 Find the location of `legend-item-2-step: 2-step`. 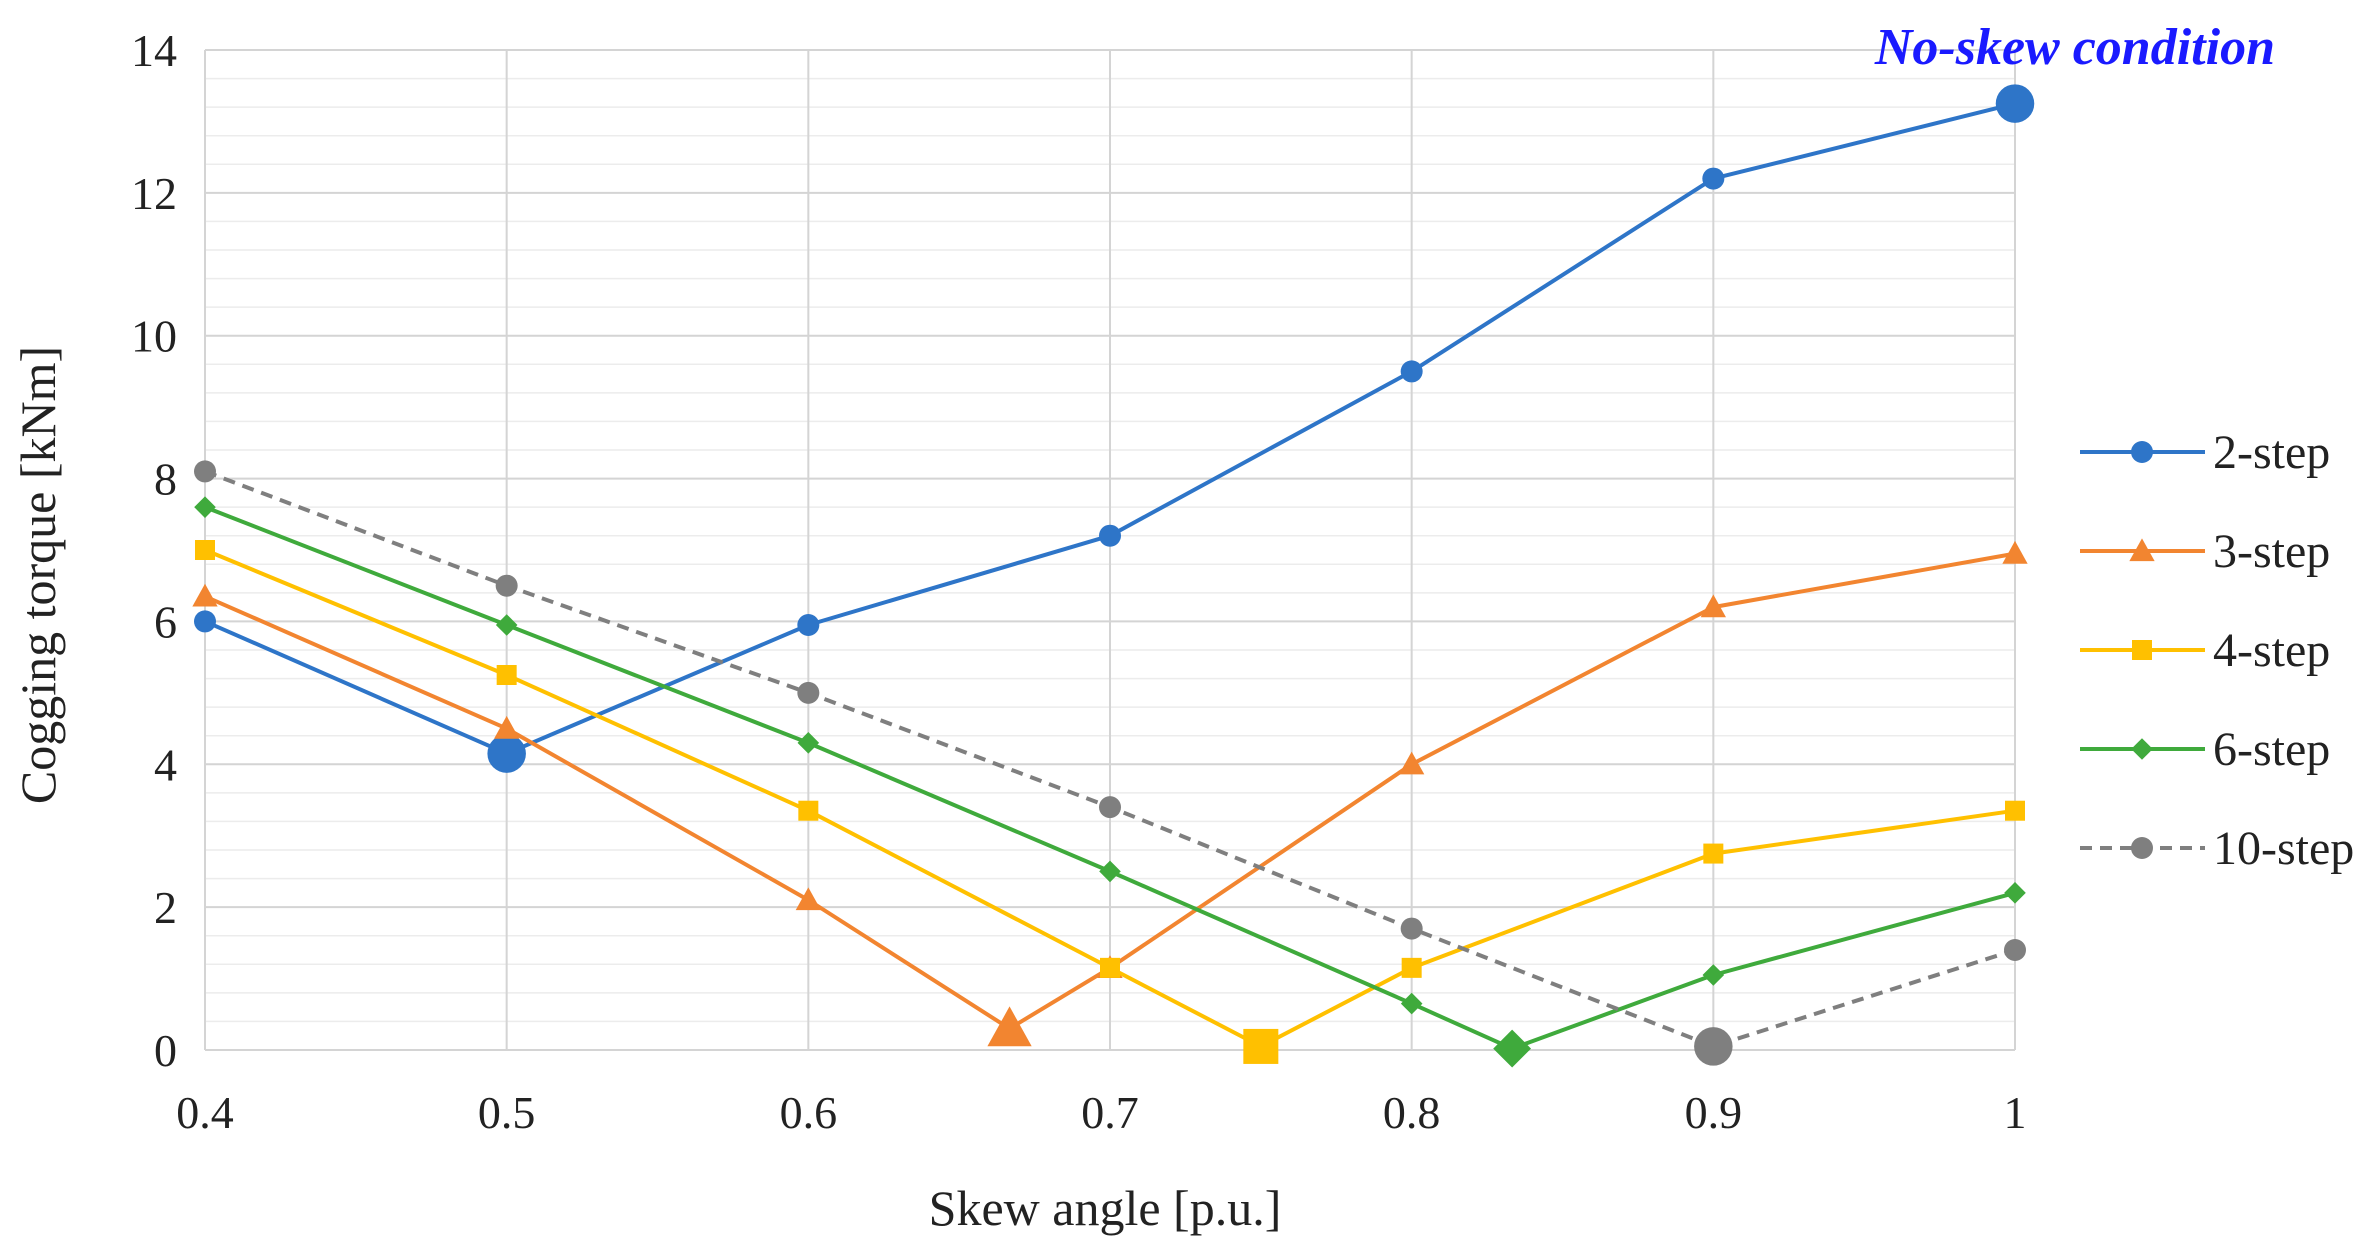

legend-item-2-step: 2-step is located at coordinates (2205, 452).